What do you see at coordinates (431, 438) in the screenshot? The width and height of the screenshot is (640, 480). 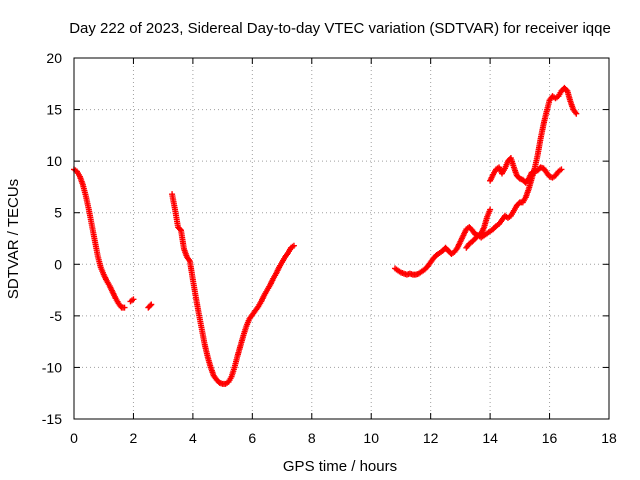 I see `x-tick-label: 12` at bounding box center [431, 438].